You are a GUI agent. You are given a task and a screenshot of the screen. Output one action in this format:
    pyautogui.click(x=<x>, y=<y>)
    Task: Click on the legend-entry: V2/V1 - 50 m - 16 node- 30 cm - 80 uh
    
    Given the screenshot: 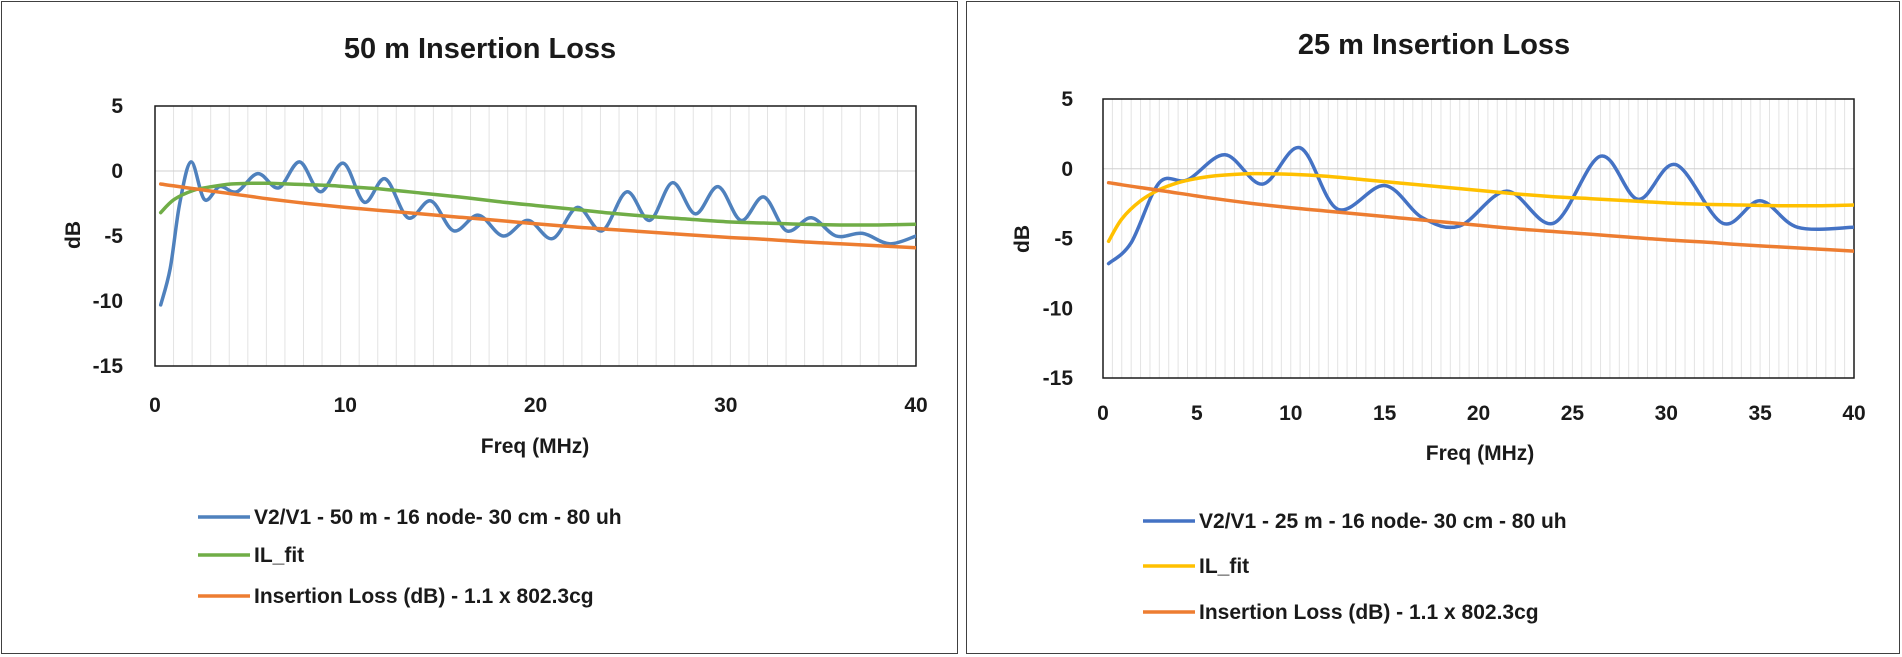 What is the action you would take?
    pyautogui.click(x=410, y=517)
    